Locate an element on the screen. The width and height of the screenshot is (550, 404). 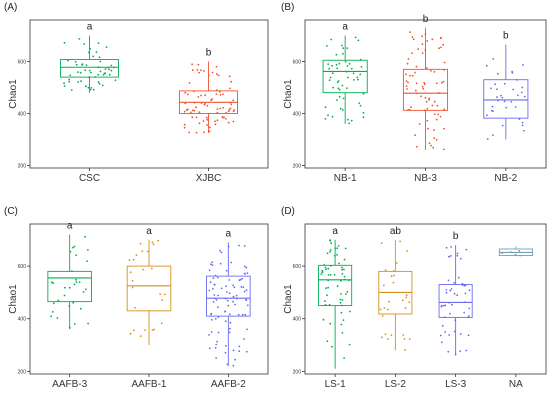
x-tick-label: NB-1 is located at coordinates (345, 178).